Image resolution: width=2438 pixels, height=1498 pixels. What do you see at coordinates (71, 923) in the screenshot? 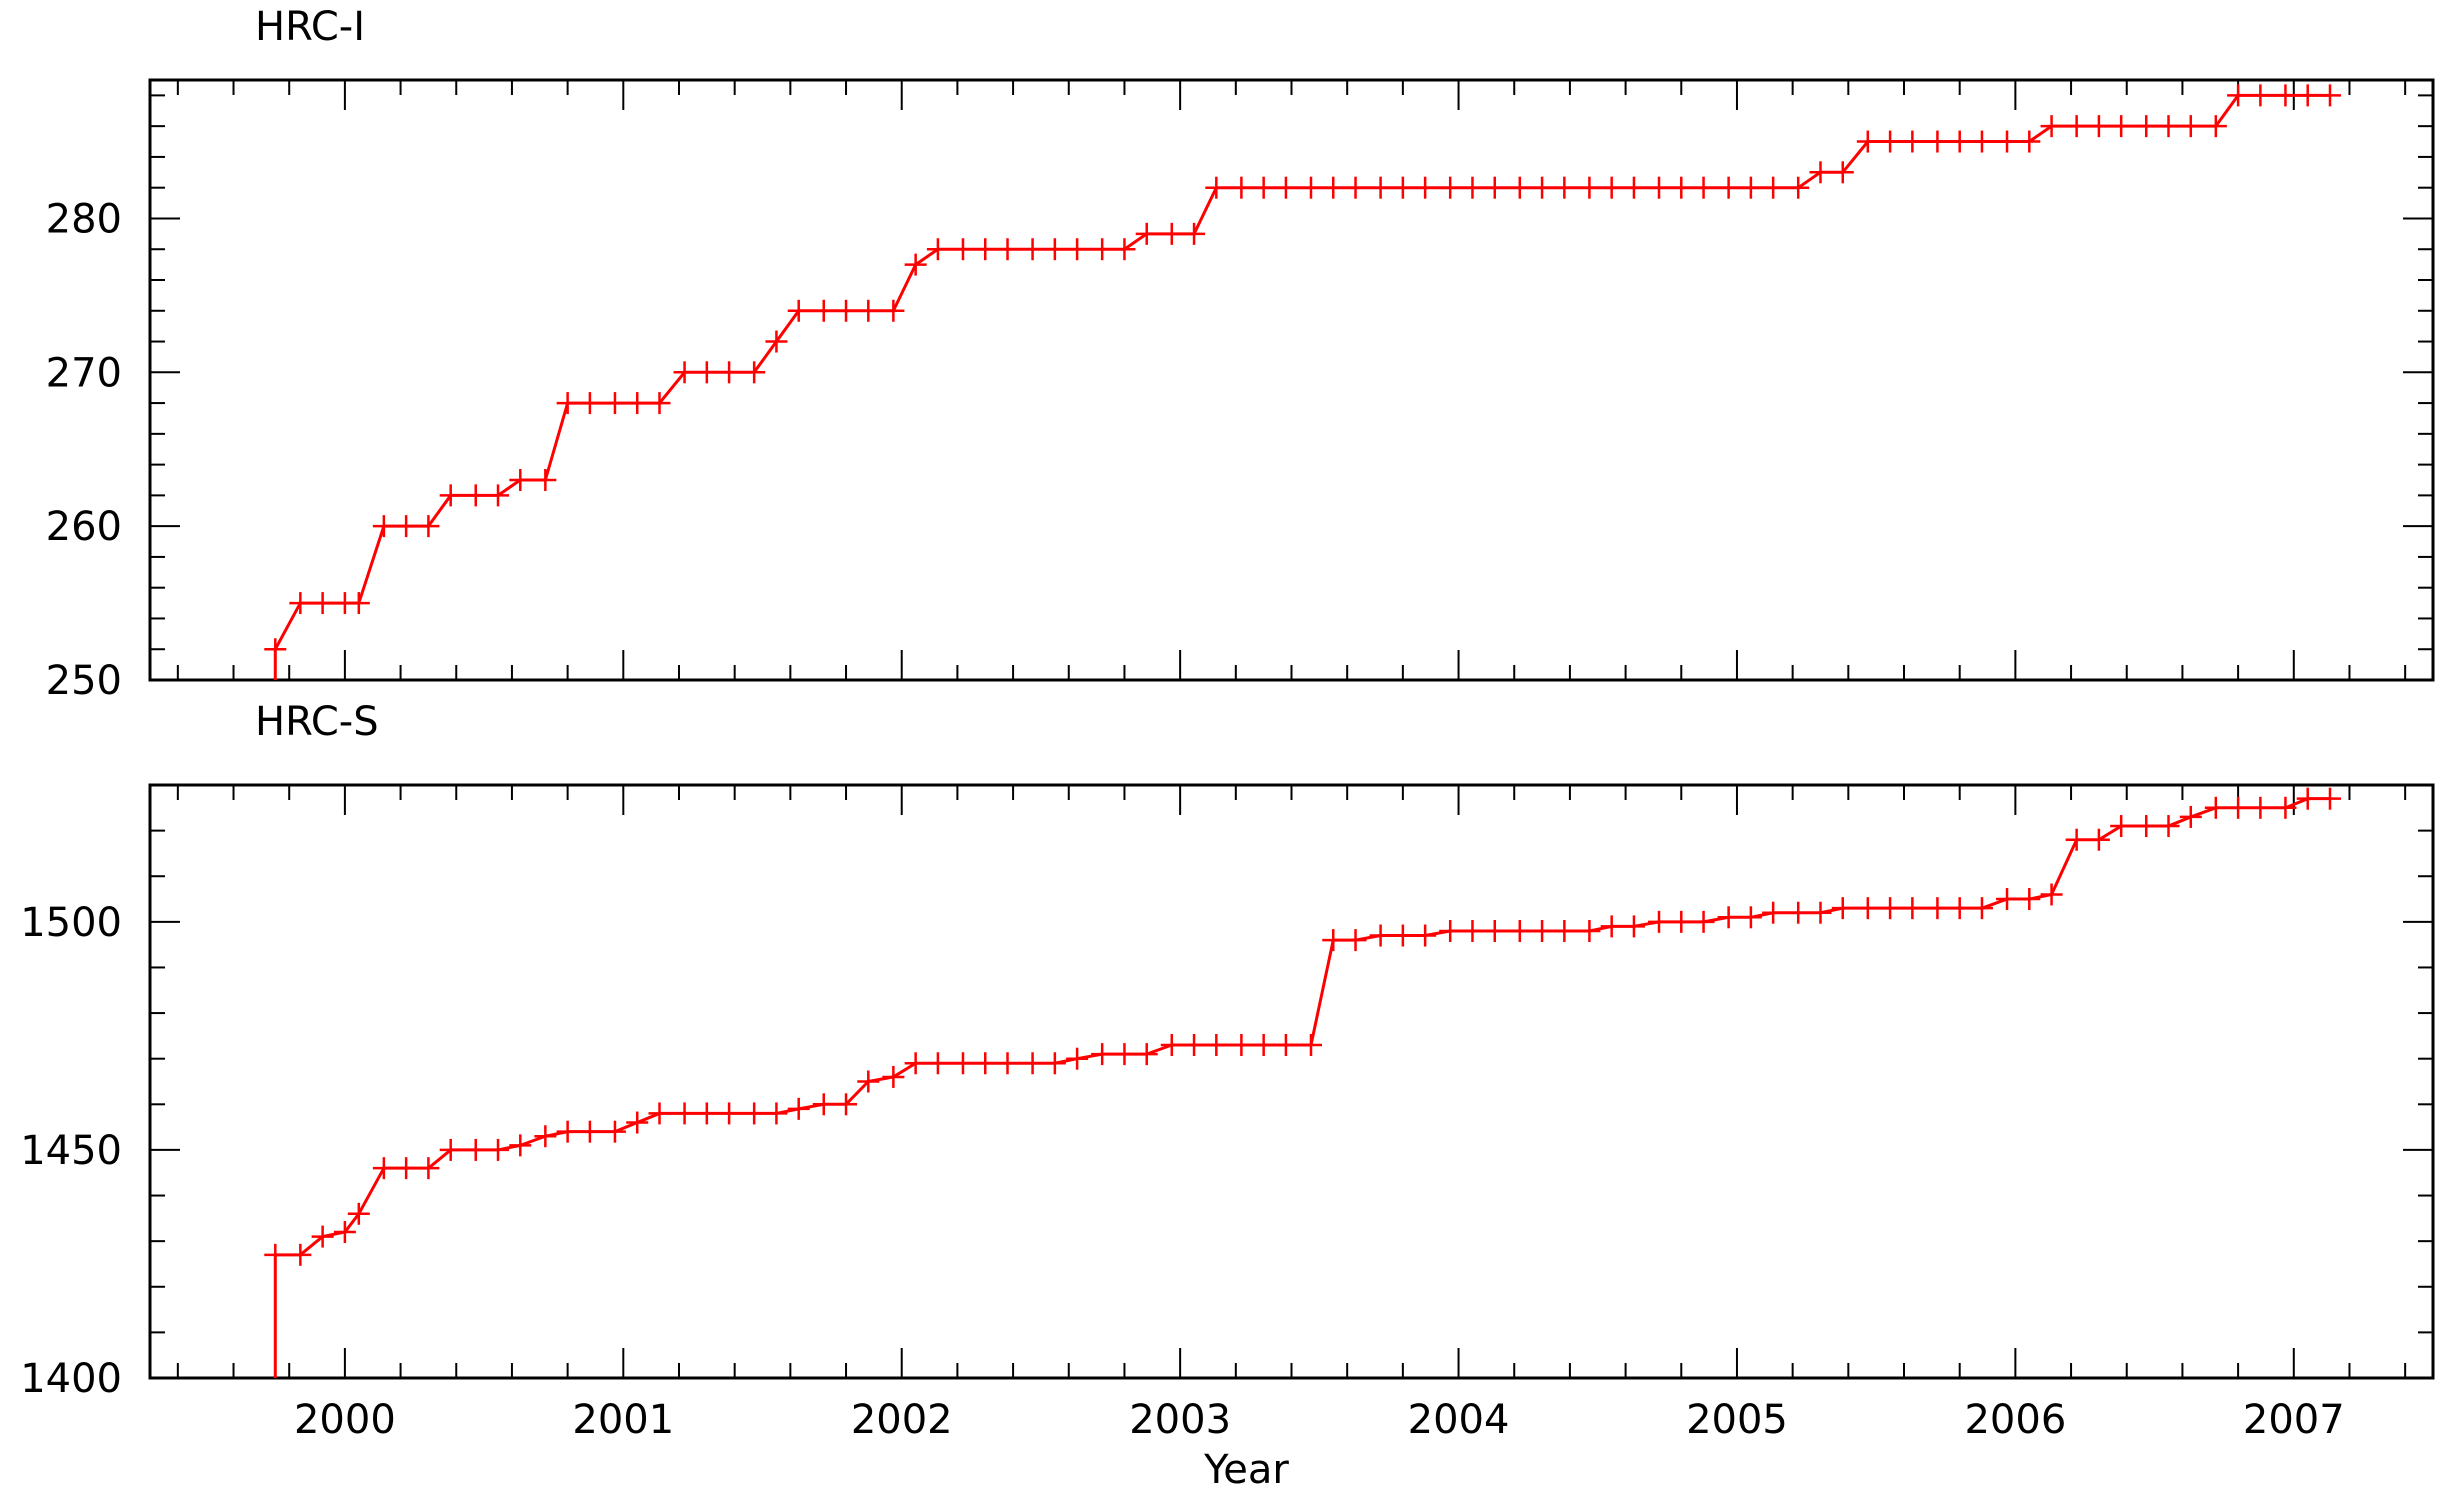
I see `hrc-s-y-tick-label: 1500` at bounding box center [71, 923].